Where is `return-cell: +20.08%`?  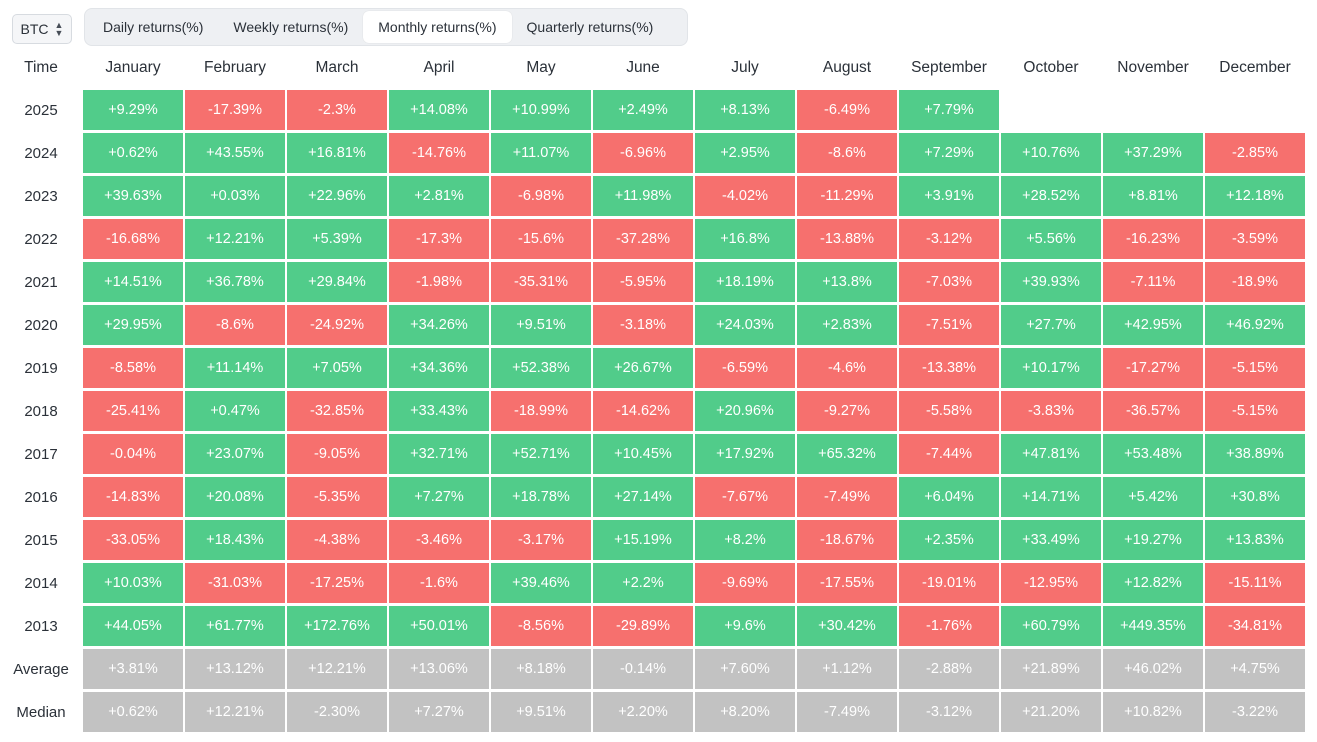 return-cell: +20.08% is located at coordinates (235, 497).